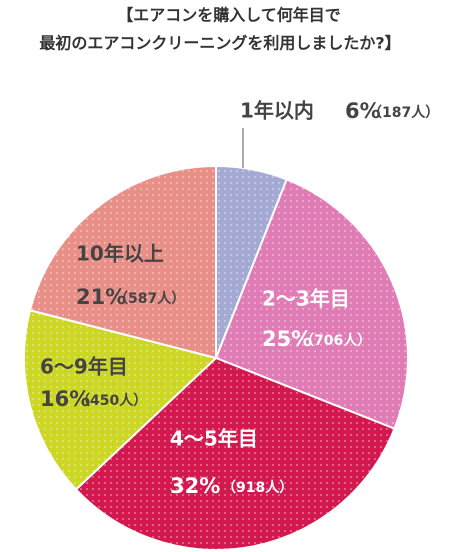 This screenshot has height=552, width=458. What do you see at coordinates (111, 400) in the screenshot?
I see `count-label: （450人）` at bounding box center [111, 400].